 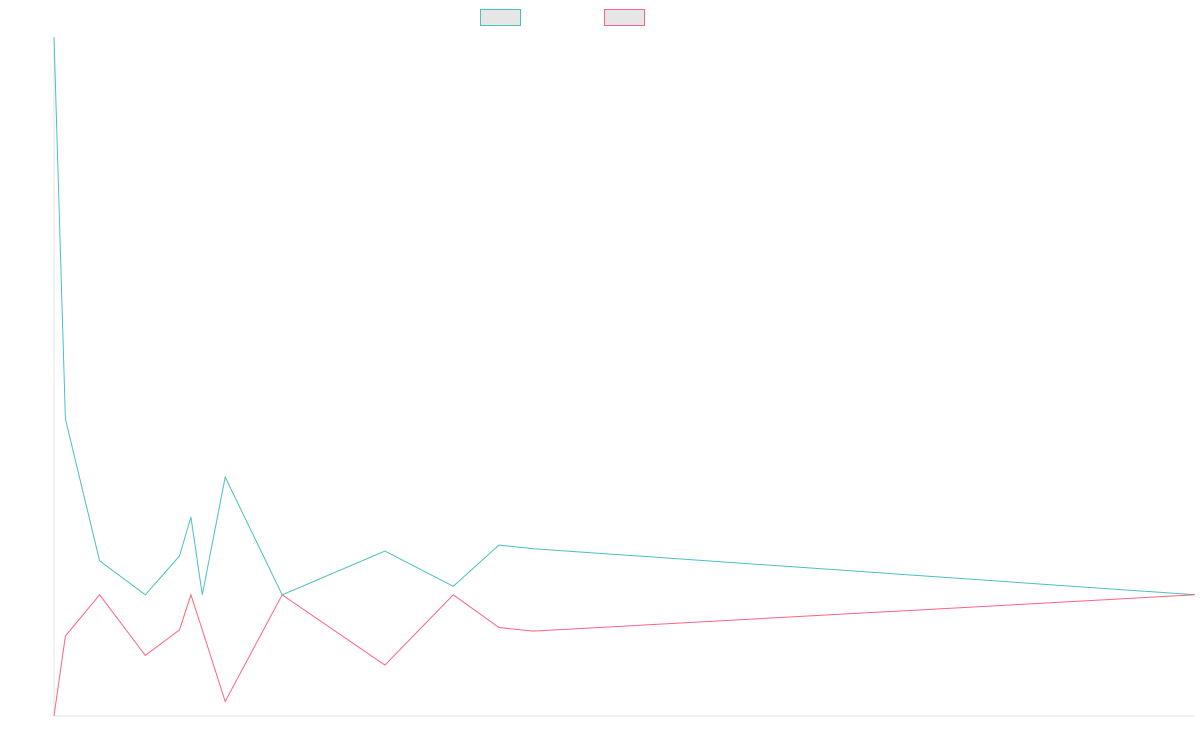 What do you see at coordinates (562, 17) in the screenshot?
I see `legend` at bounding box center [562, 17].